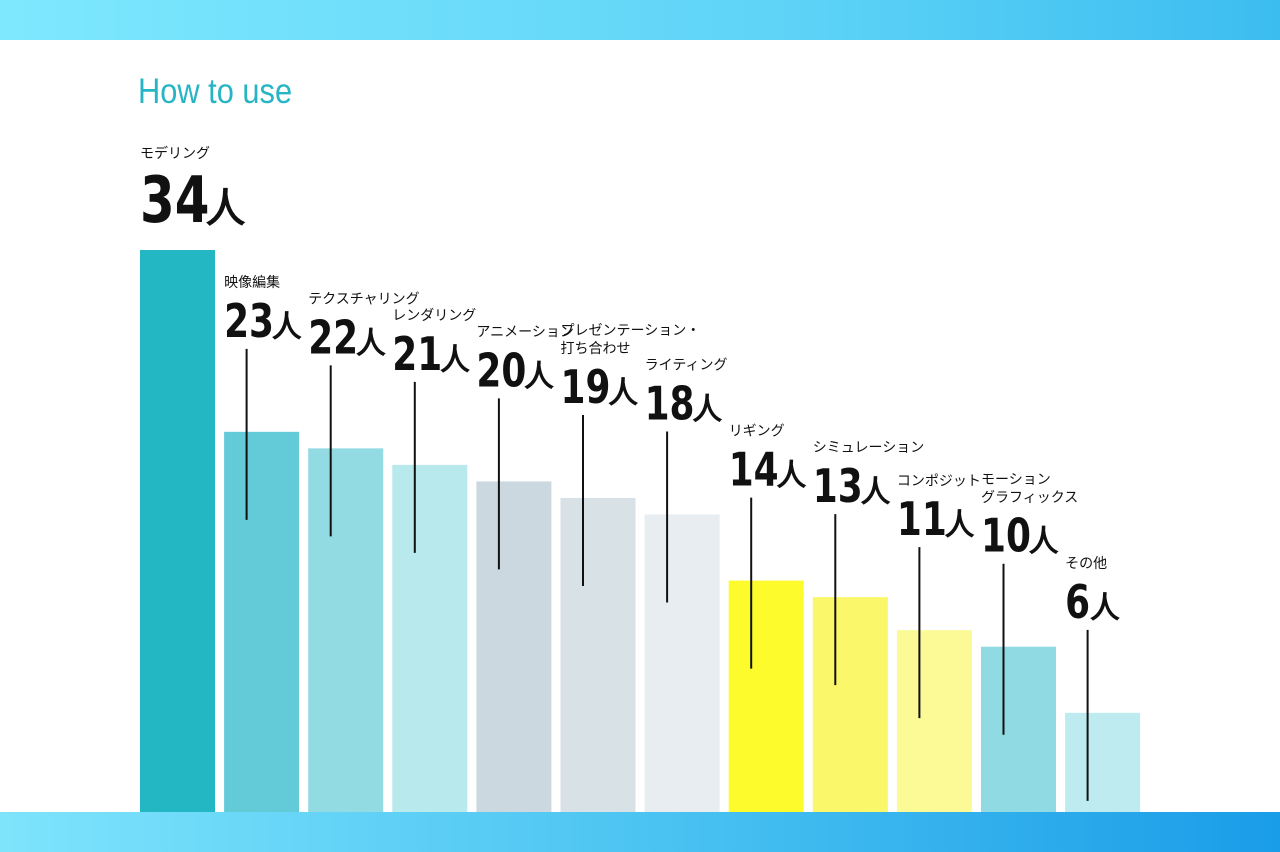 This screenshot has width=1280, height=852. What do you see at coordinates (686, 366) in the screenshot?
I see `category-label-6: ライティング` at bounding box center [686, 366].